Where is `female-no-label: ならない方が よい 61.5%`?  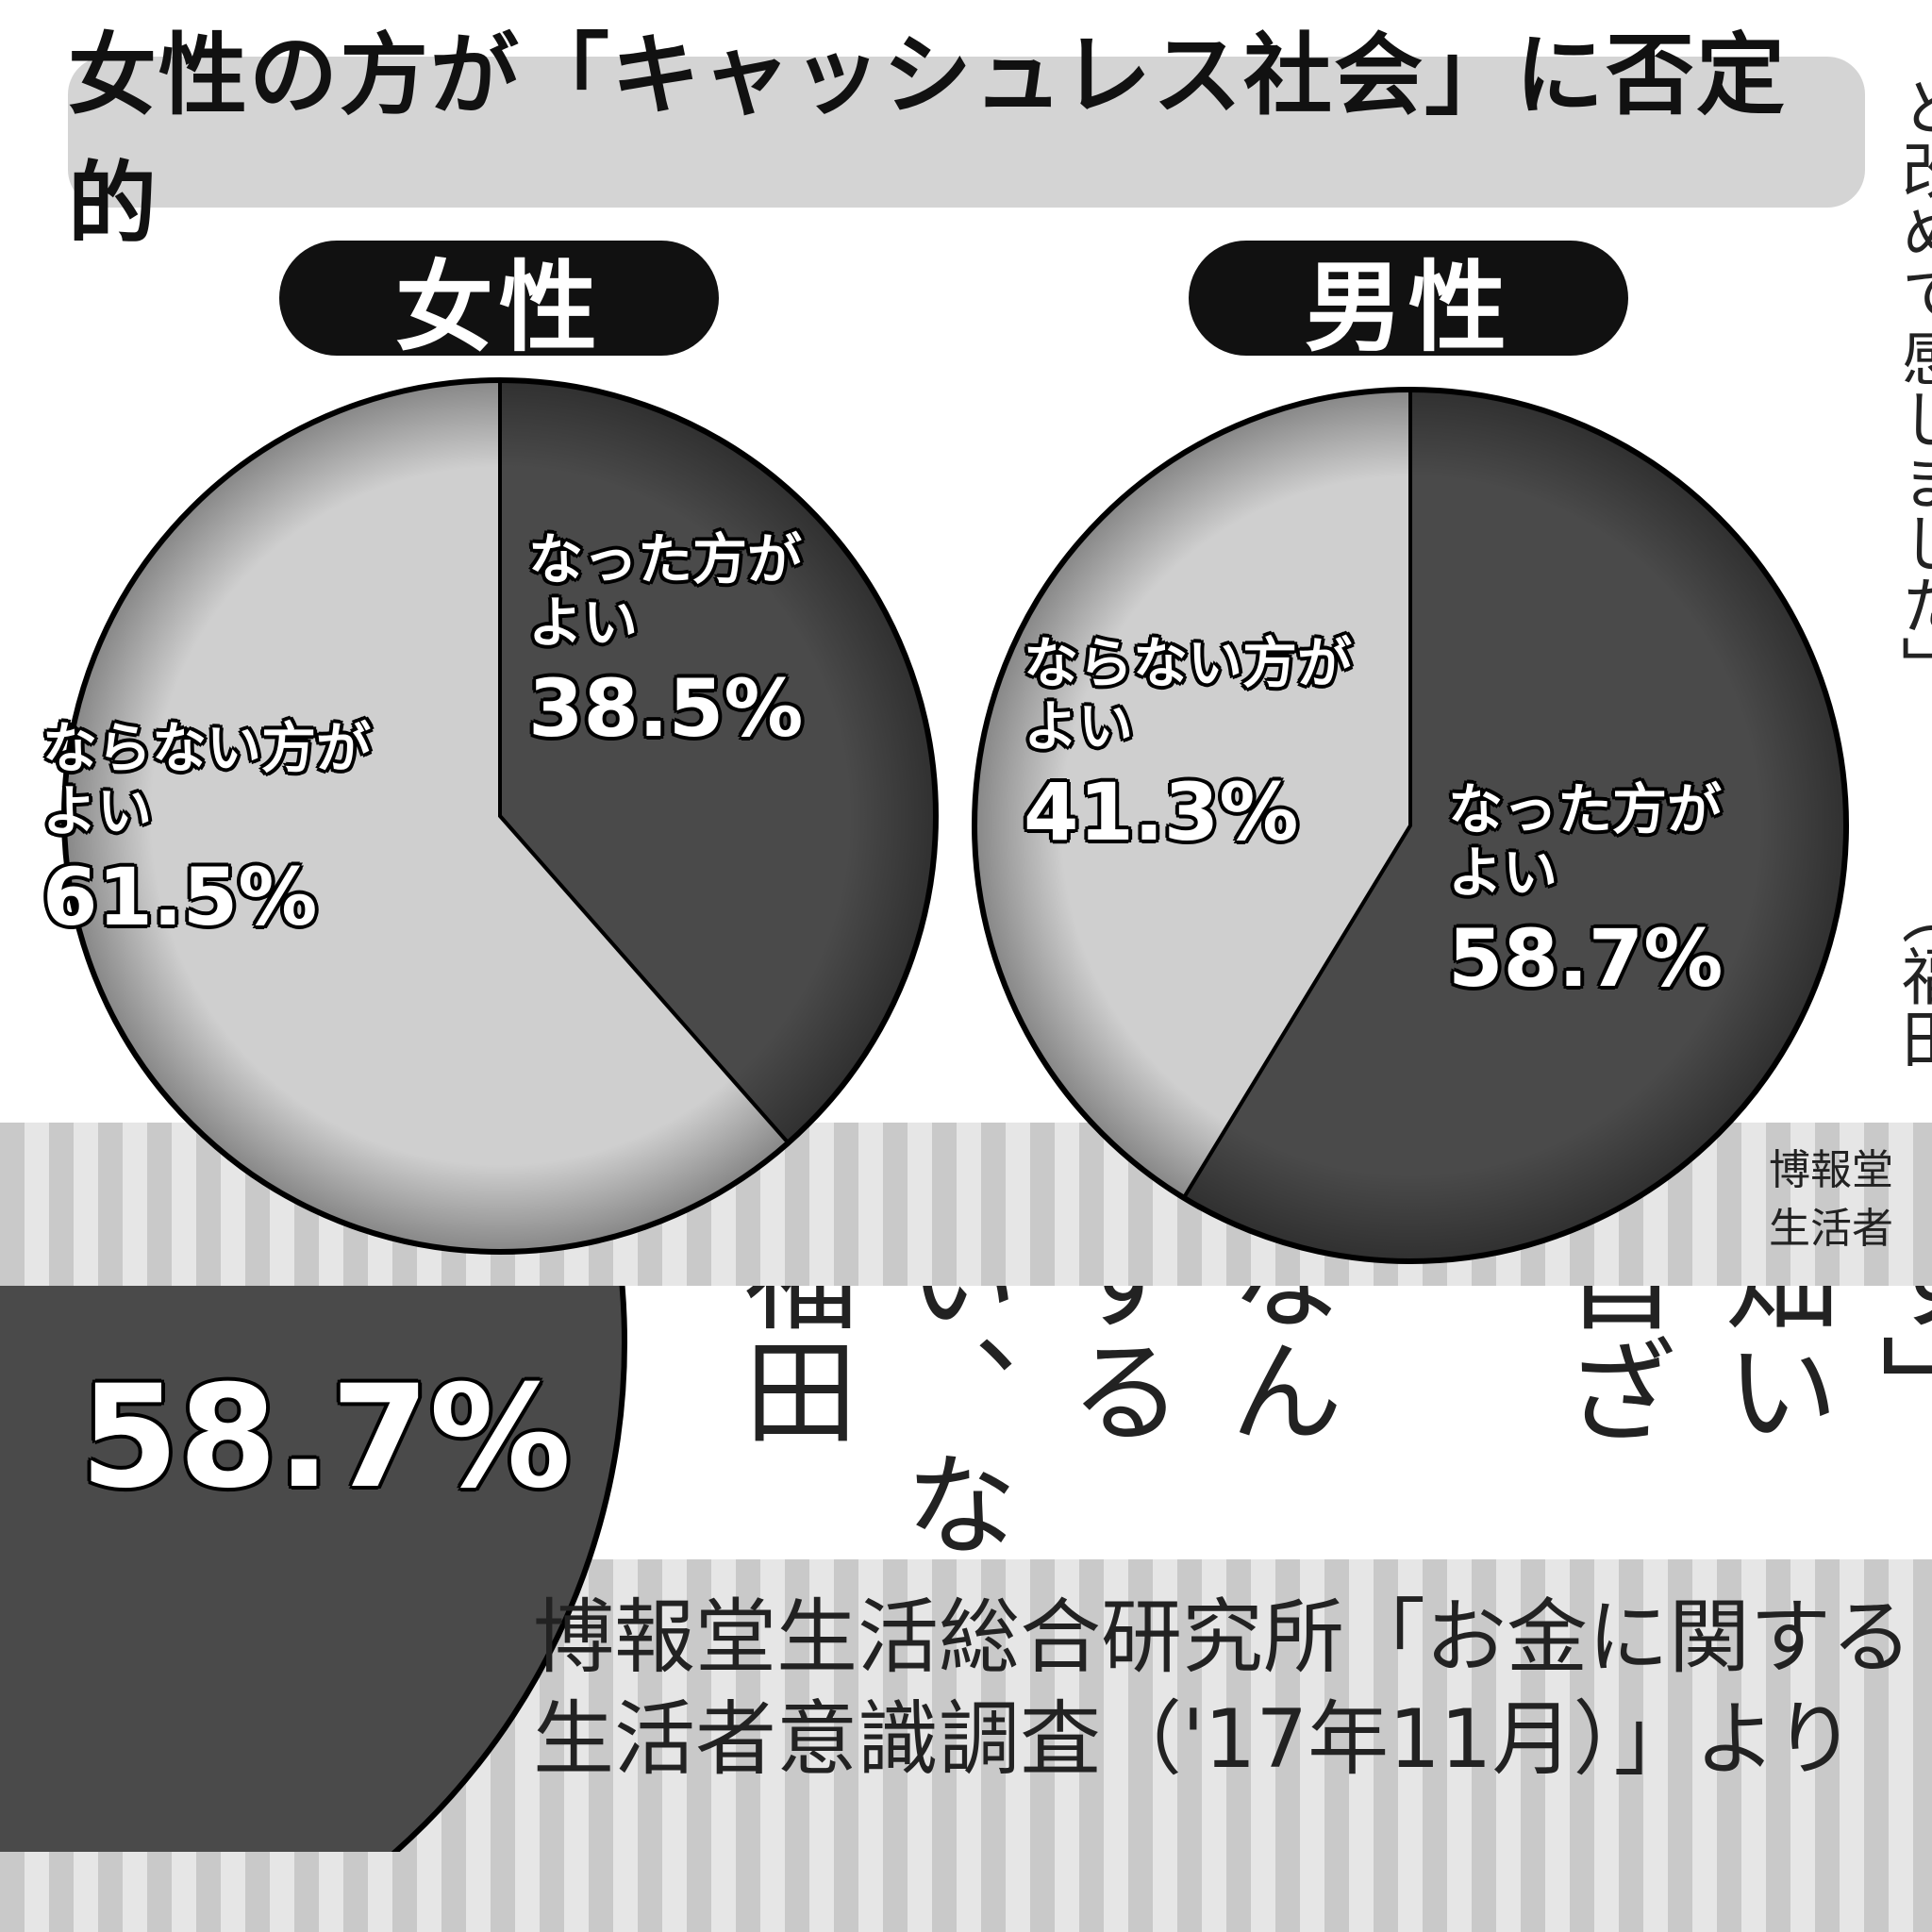 female-no-label: ならない方が よい 61.5% is located at coordinates (206, 830).